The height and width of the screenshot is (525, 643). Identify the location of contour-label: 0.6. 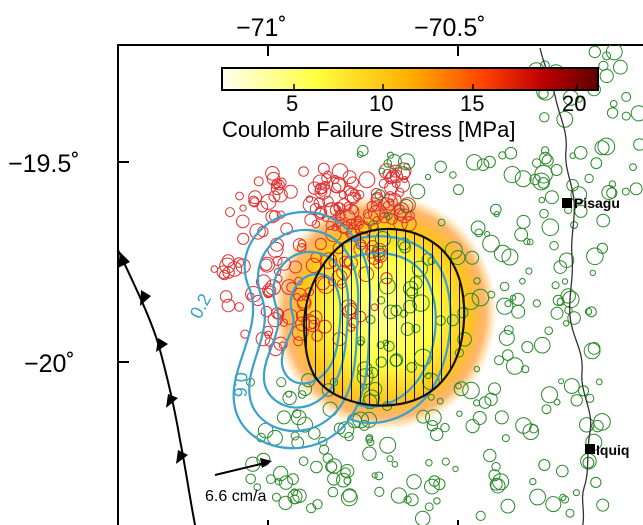
(240, 385).